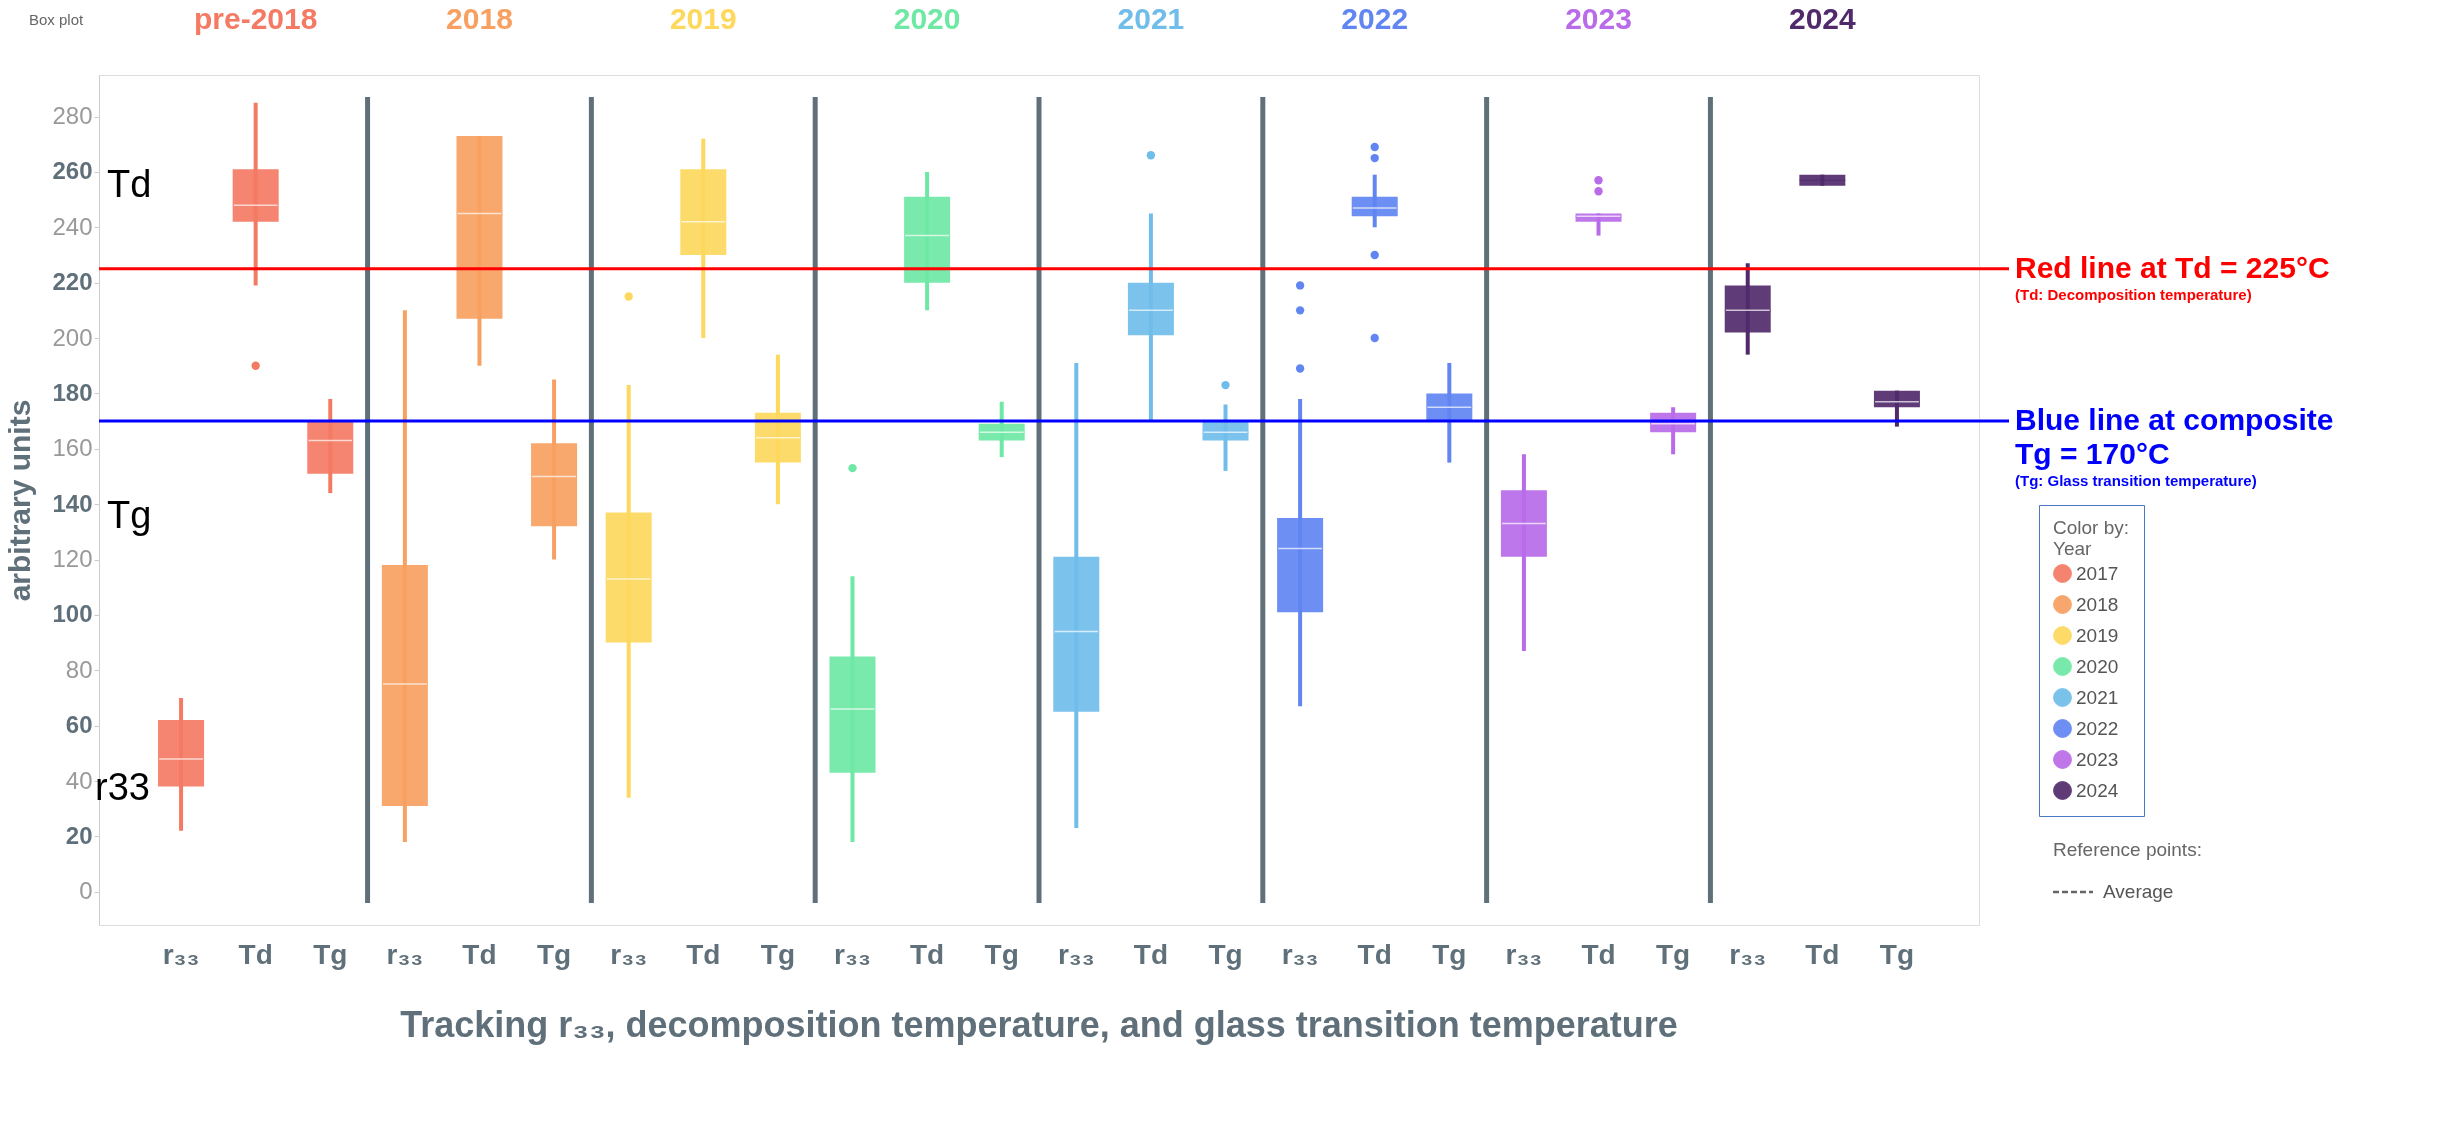  I want to click on text: Tracking r₃₃, decomposition temperature, and glass transition temperature, so click(1039, 1024).